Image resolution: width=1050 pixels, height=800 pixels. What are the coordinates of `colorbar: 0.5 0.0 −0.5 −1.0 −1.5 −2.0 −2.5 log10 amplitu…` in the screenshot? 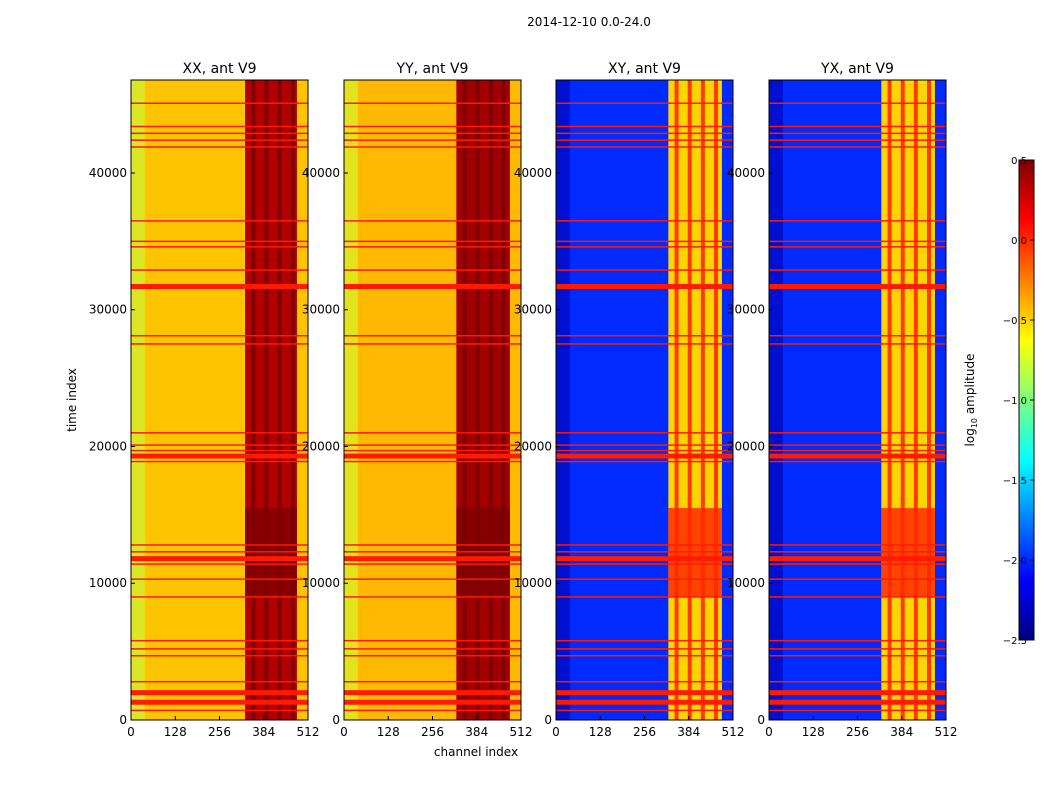 It's located at (999, 401).